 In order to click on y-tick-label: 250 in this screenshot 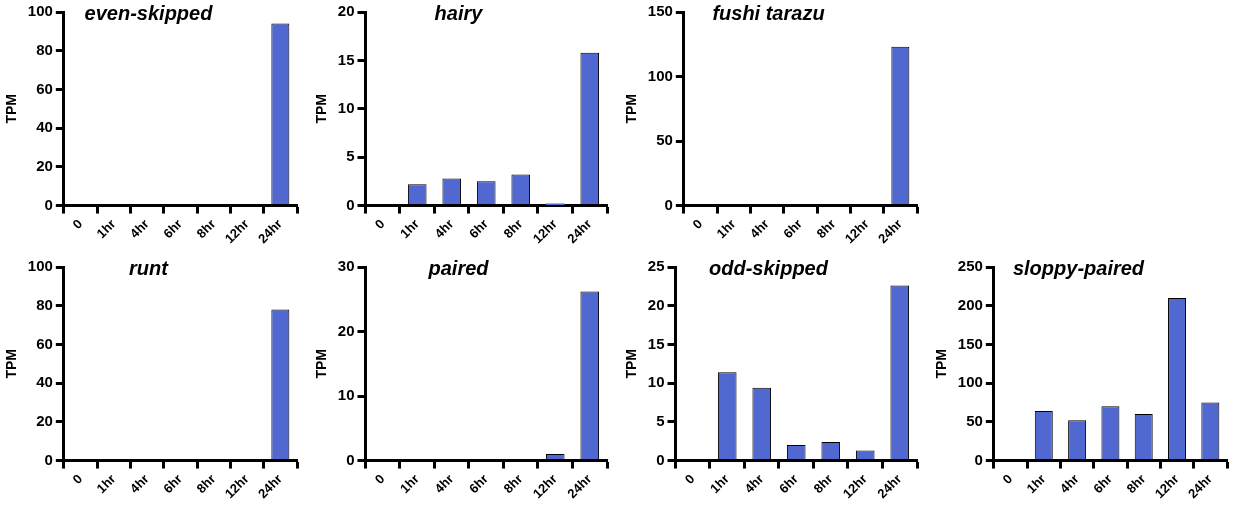, I will do `click(970, 266)`.